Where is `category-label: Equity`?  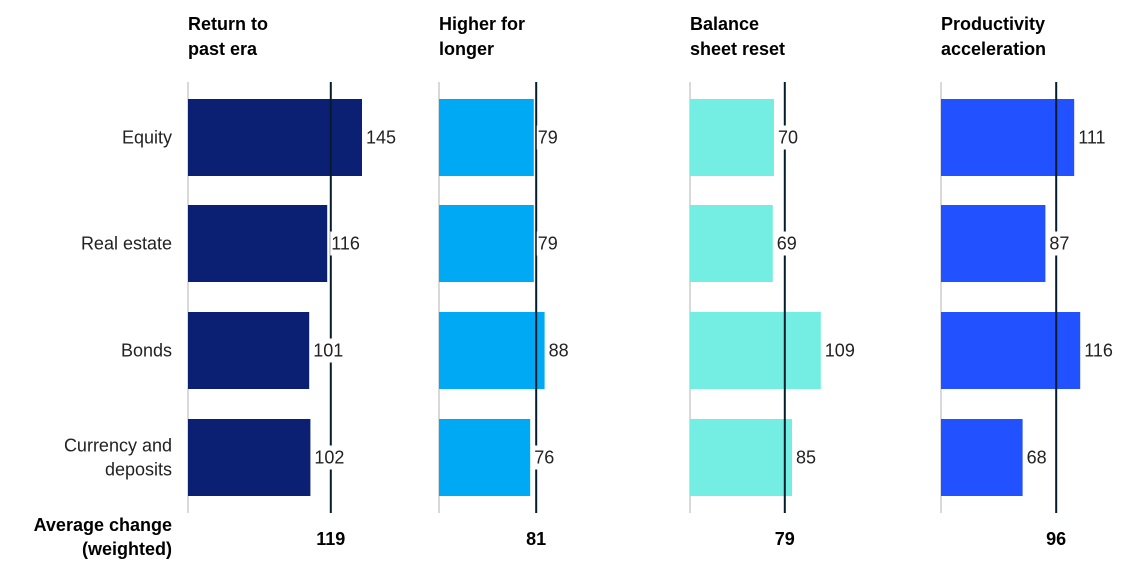 category-label: Equity is located at coordinates (147, 138).